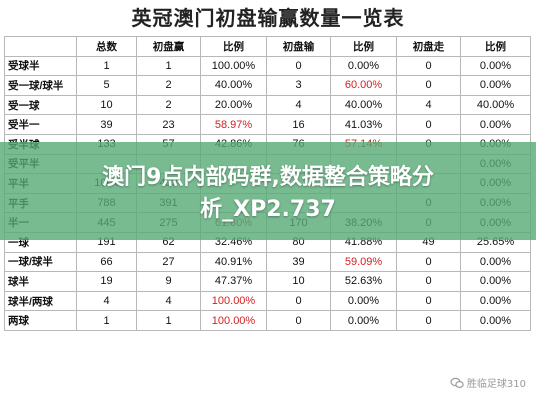 This screenshot has height=400, width=536. Describe the element at coordinates (298, 124) in the screenshot. I see `cell-lose: 16` at that location.